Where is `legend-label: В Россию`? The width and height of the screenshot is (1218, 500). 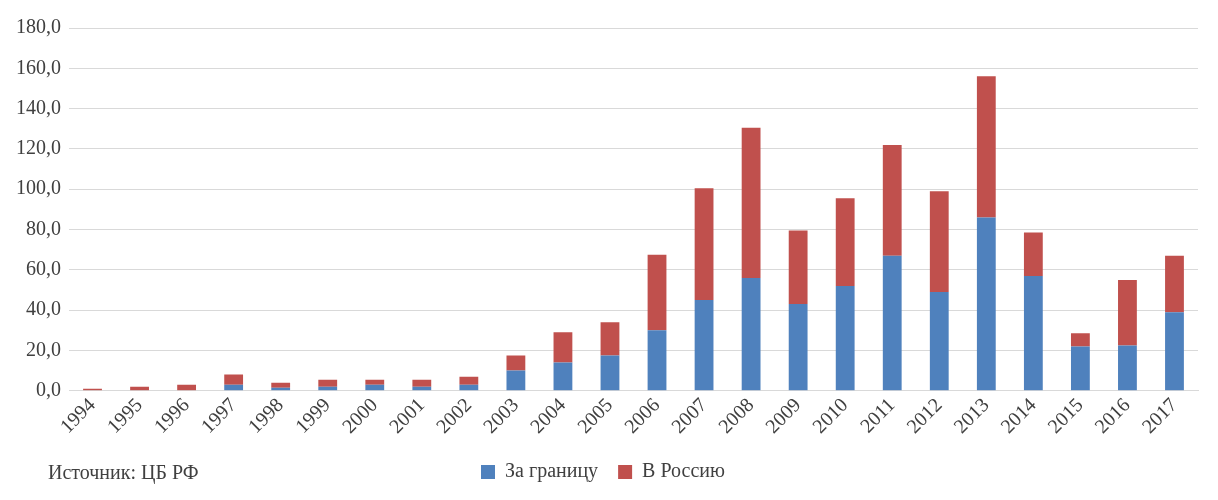 legend-label: В Россию is located at coordinates (684, 470).